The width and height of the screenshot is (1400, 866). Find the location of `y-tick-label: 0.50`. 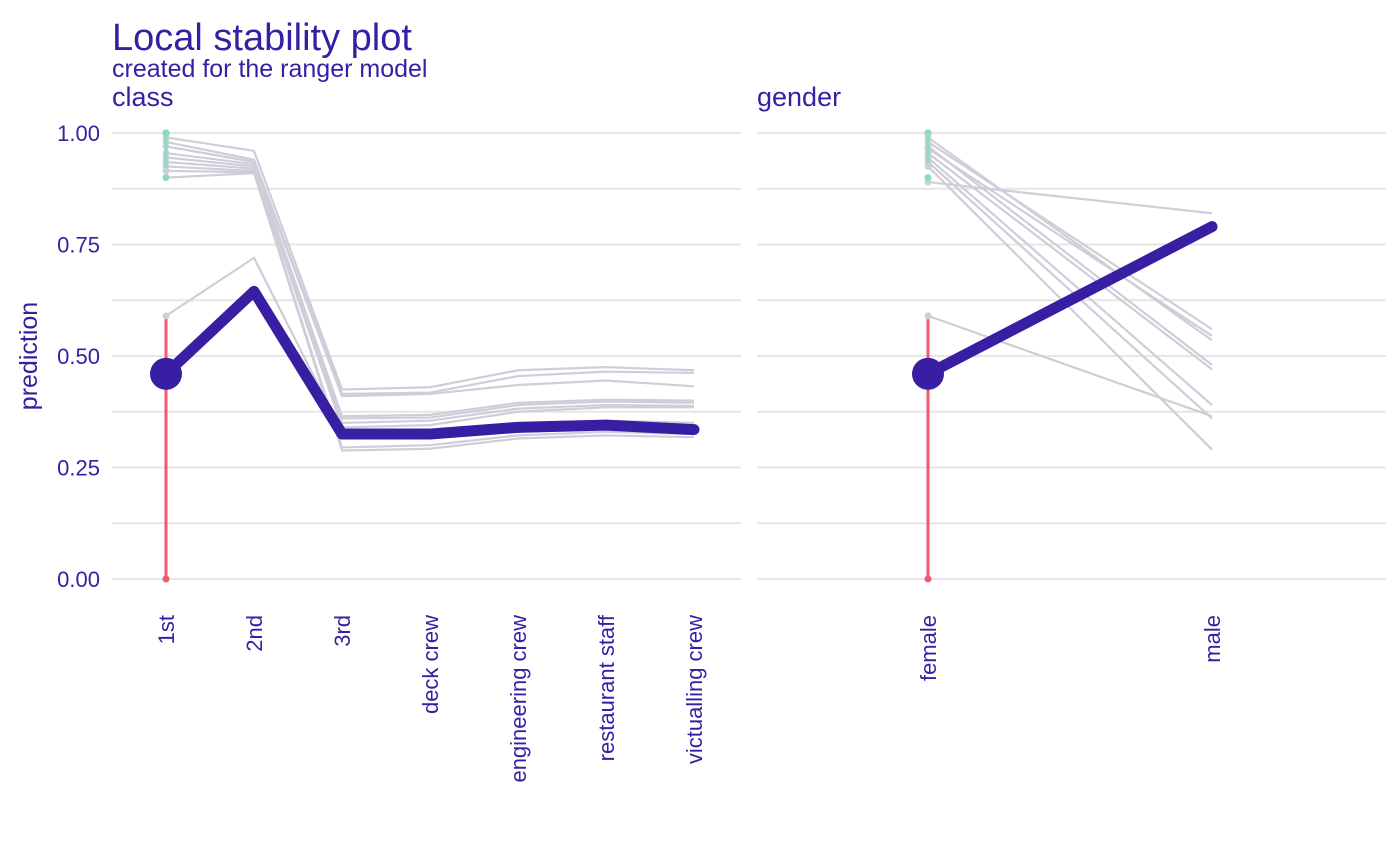

y-tick-label: 0.50 is located at coordinates (78, 356).